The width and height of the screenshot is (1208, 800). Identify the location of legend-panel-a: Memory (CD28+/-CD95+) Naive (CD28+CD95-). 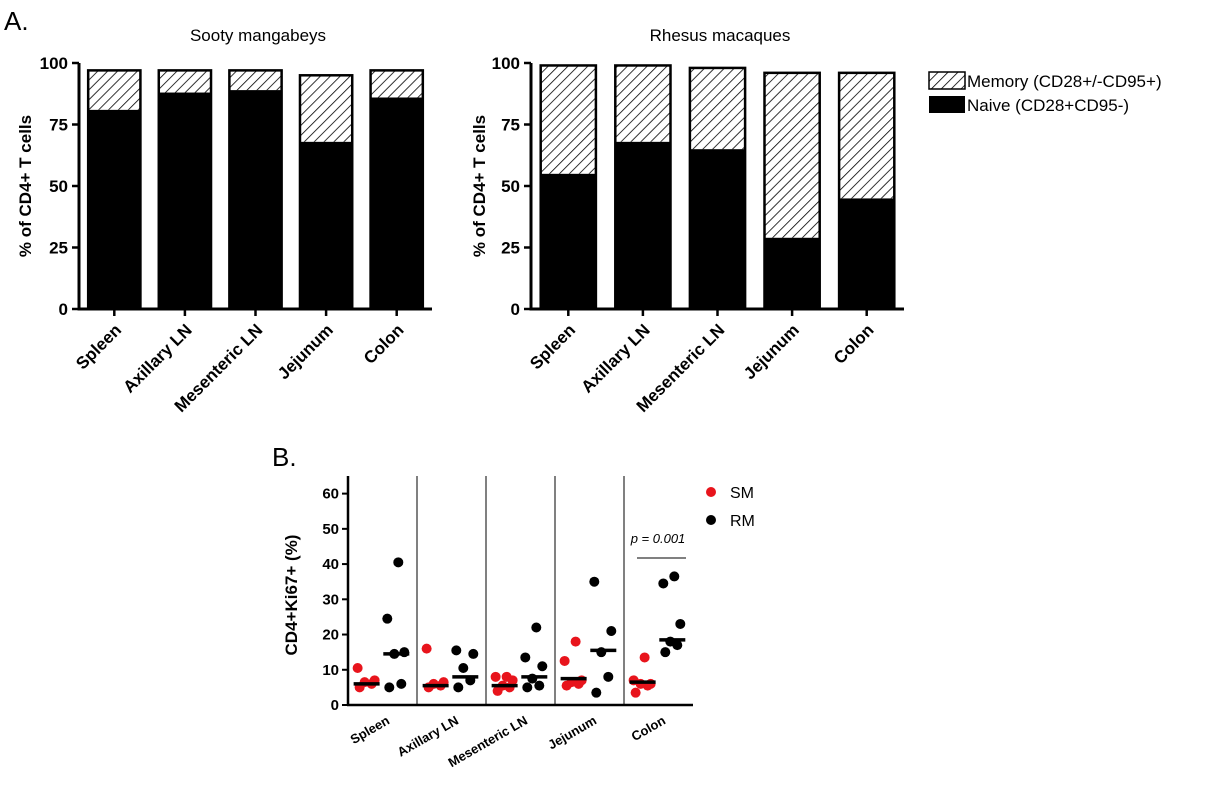
(1045, 93).